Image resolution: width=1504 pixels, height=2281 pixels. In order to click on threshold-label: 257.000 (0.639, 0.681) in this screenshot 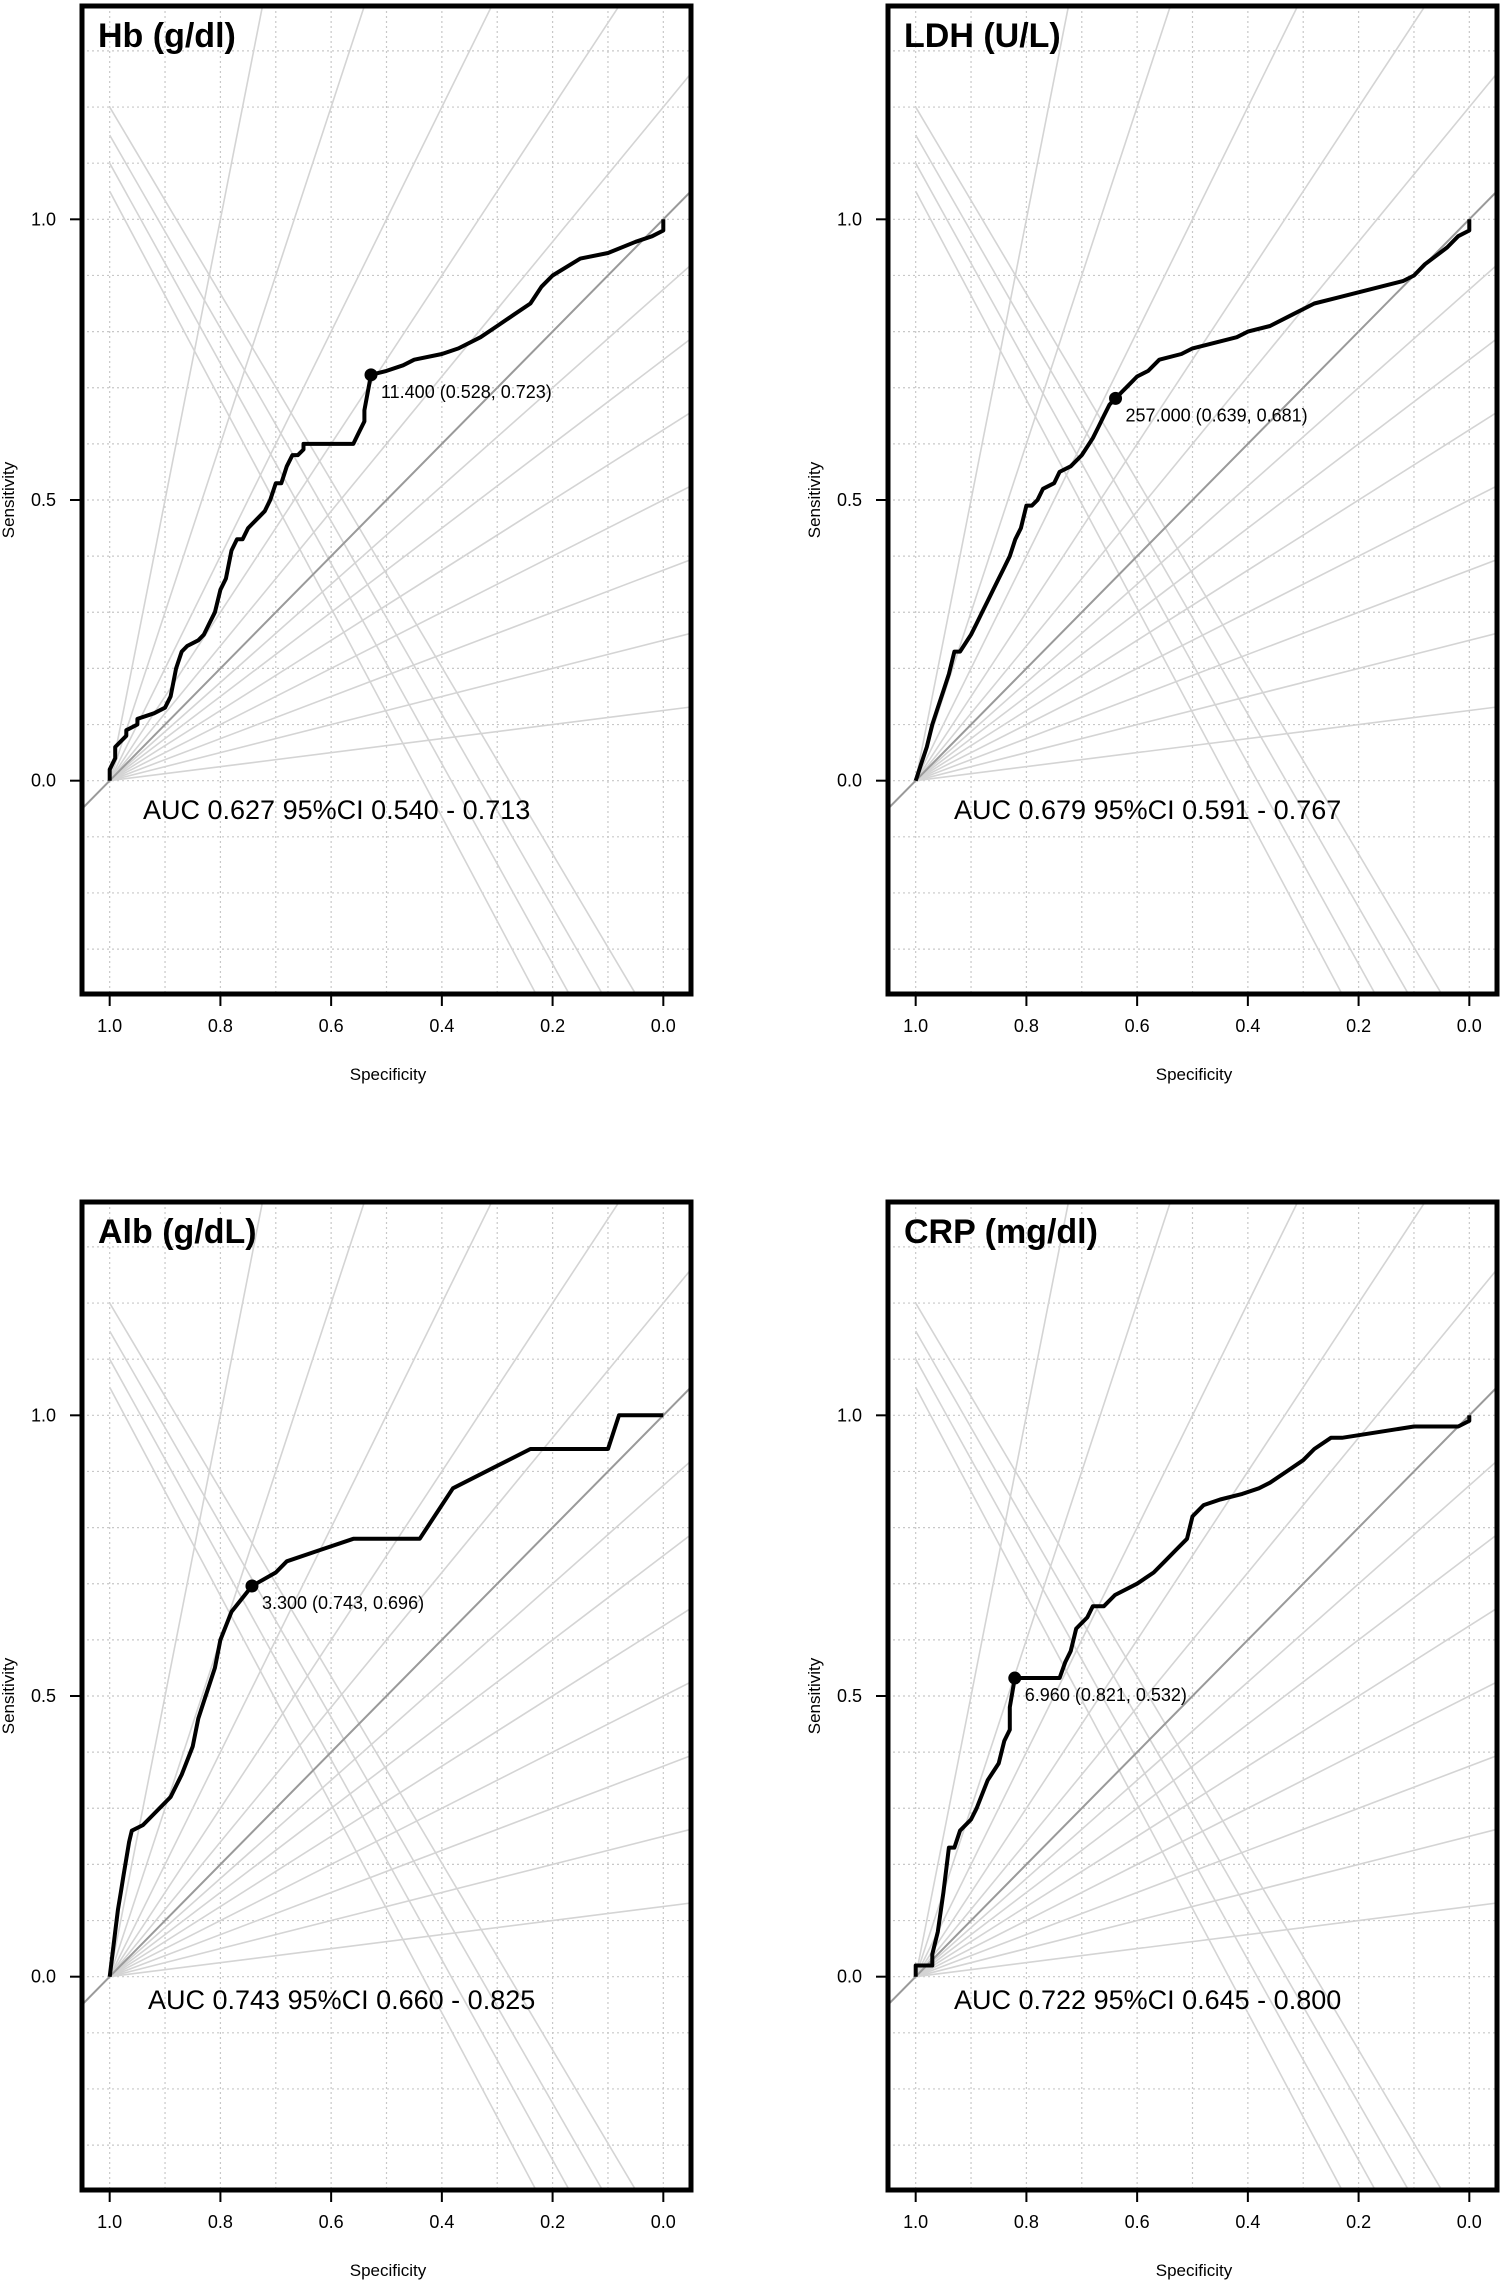, I will do `click(1217, 415)`.